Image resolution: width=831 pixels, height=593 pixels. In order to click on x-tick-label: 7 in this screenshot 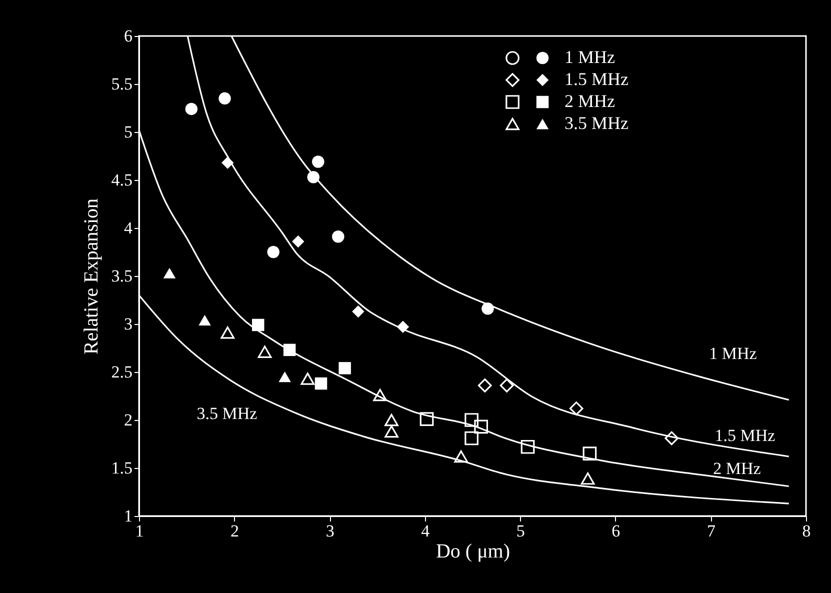, I will do `click(711, 531)`.